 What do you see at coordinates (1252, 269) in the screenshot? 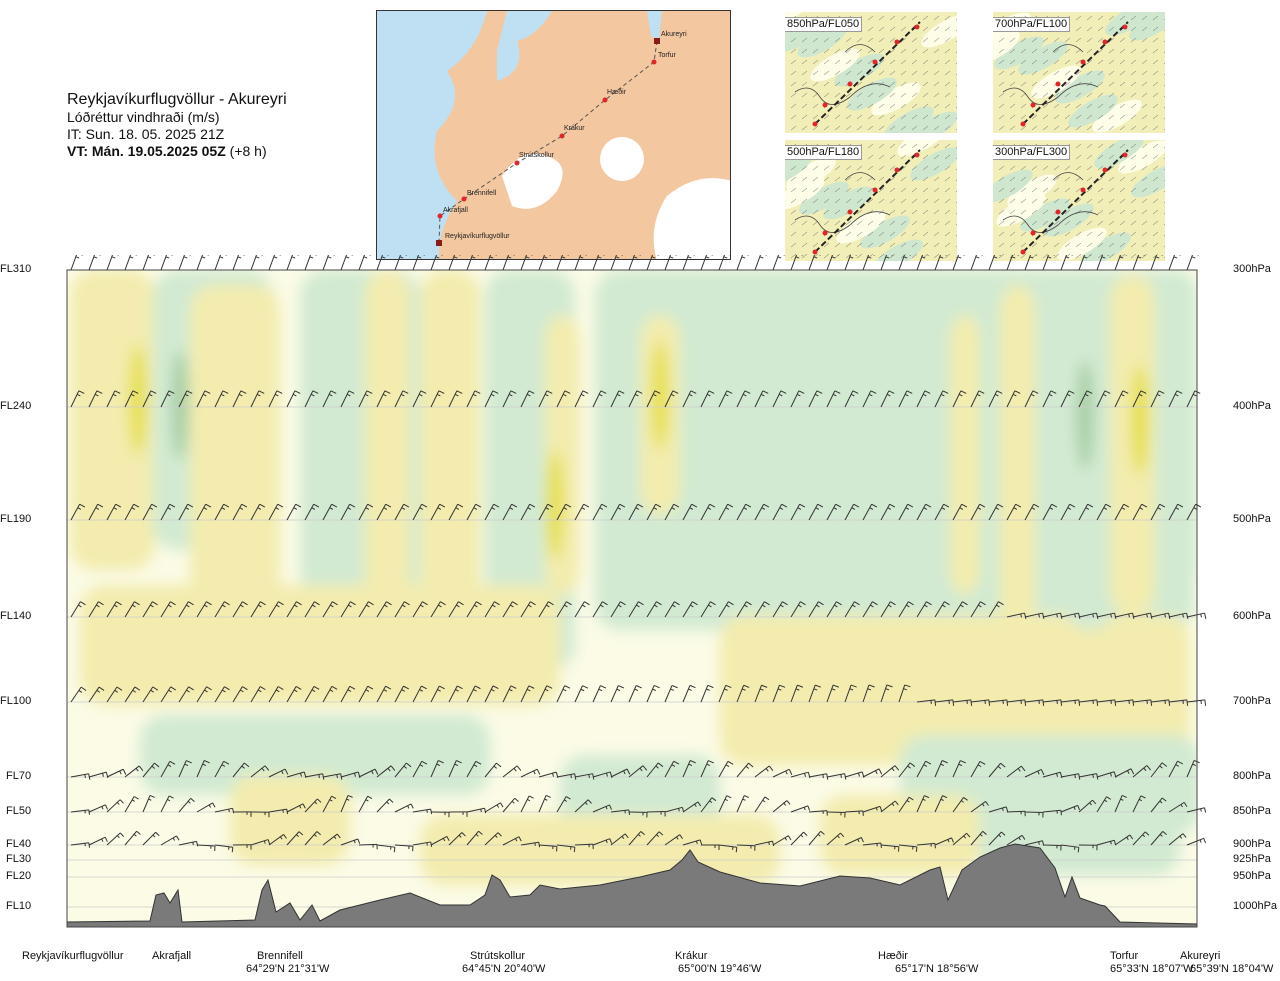
I see `pressure-tick: 300hPa` at bounding box center [1252, 269].